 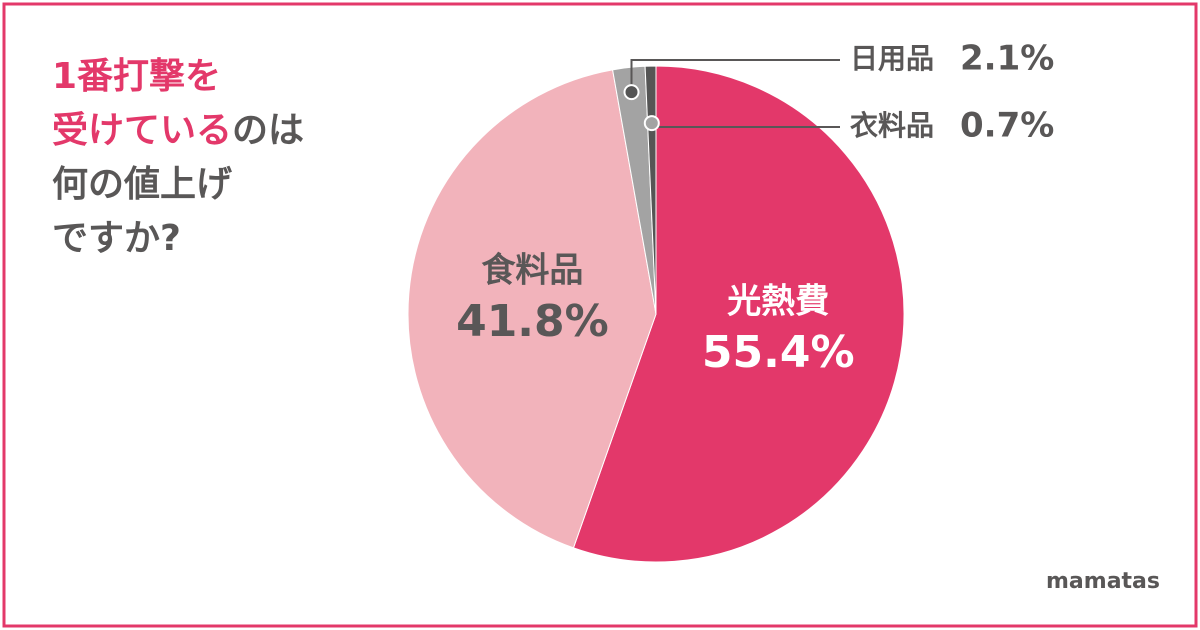 I want to click on title-segment: 1番打撃を, so click(x=136, y=76).